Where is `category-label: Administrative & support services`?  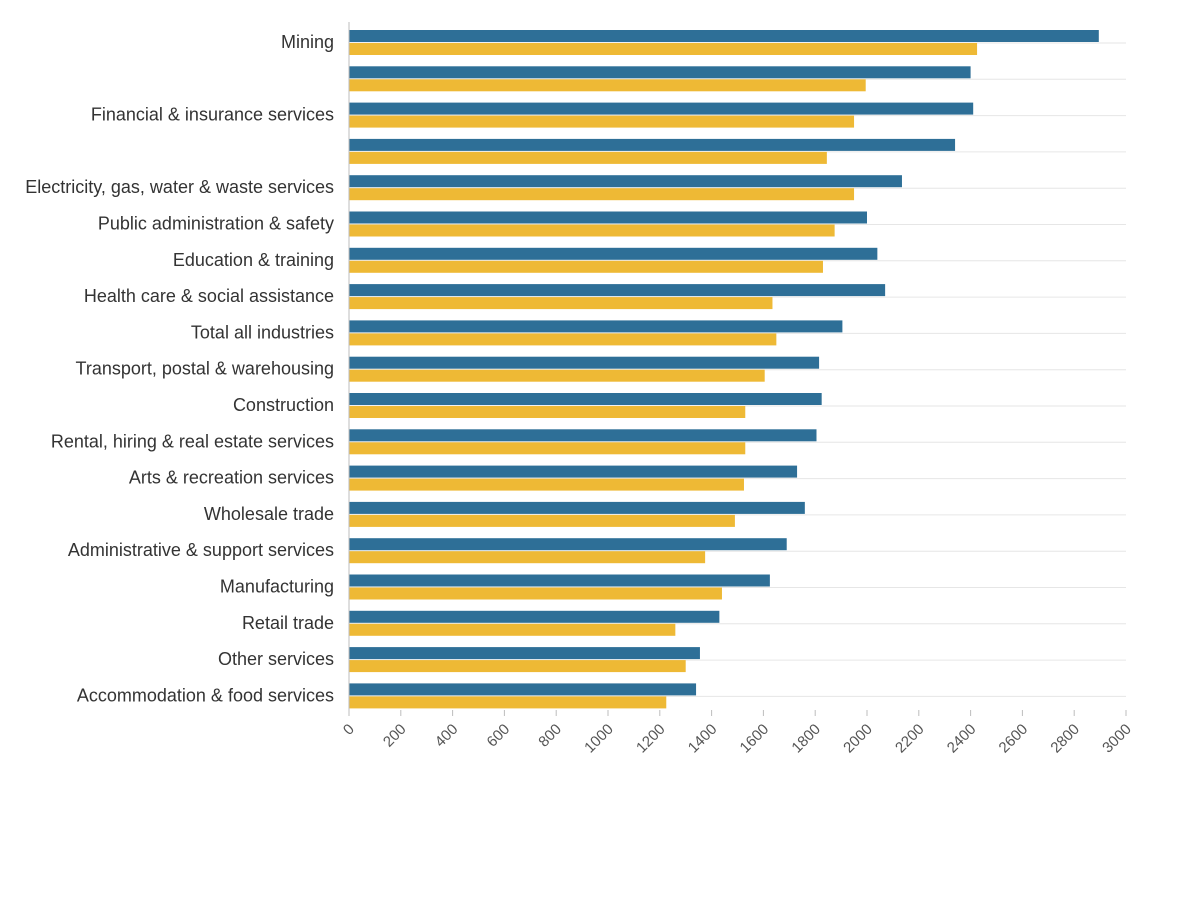
category-label: Administrative & support services is located at coordinates (201, 550).